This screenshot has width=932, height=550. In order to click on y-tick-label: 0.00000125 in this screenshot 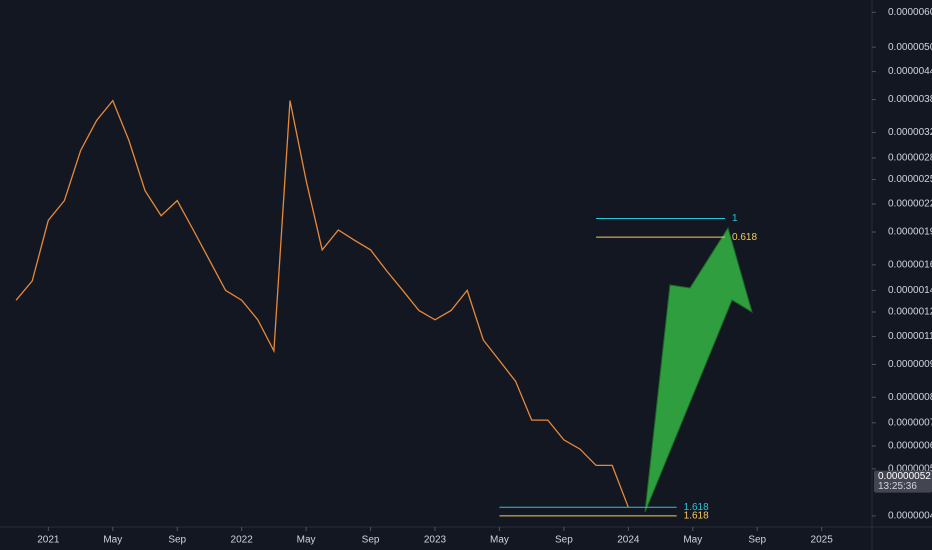, I will do `click(910, 312)`.